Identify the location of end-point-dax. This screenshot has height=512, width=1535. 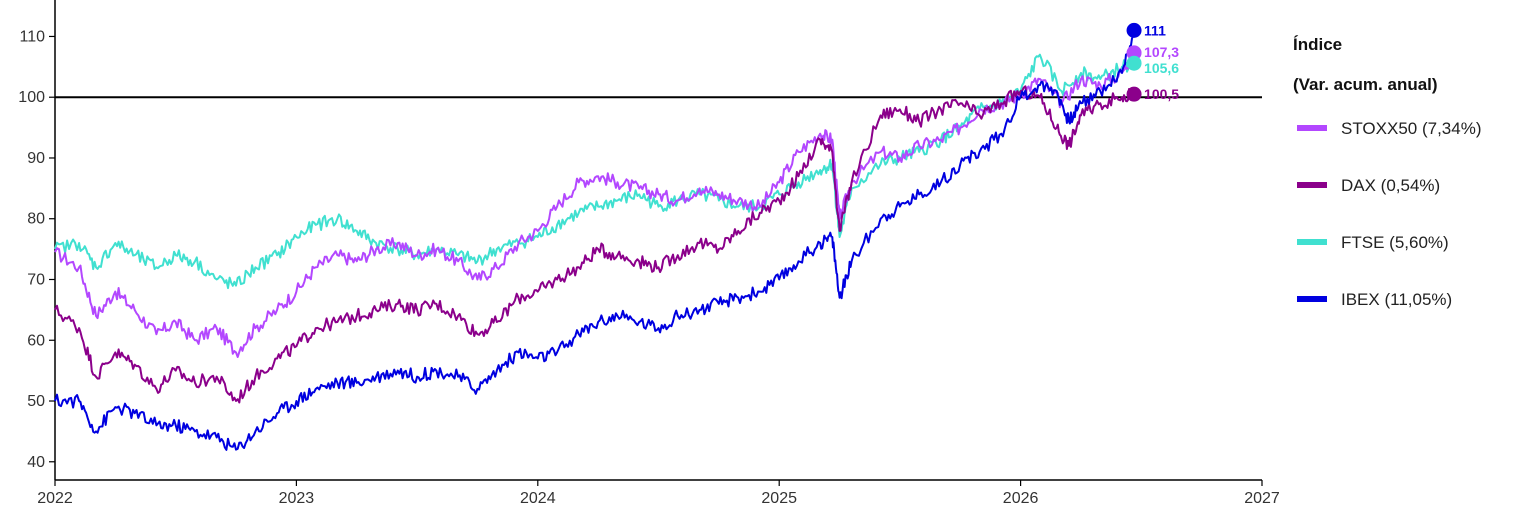
(1134, 94).